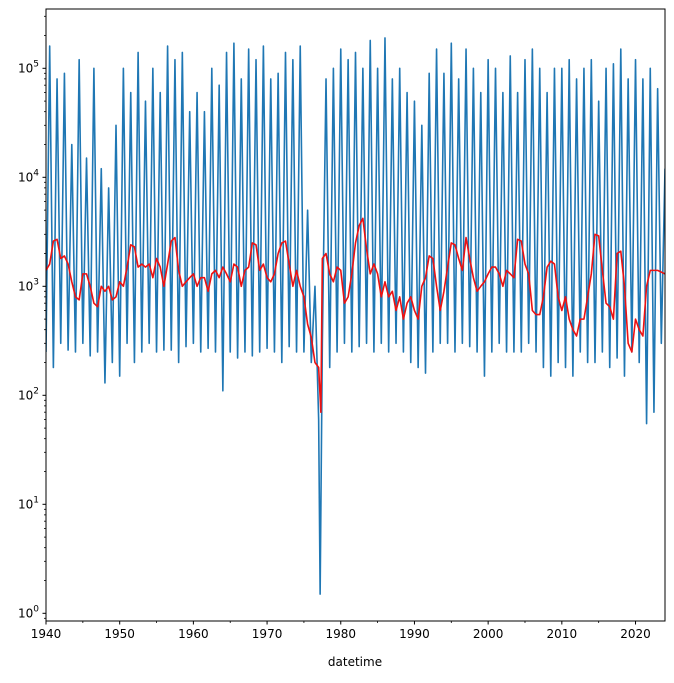 This screenshot has height=683, width=674. I want to click on x-tick-label-2010: 2010, so click(562, 634).